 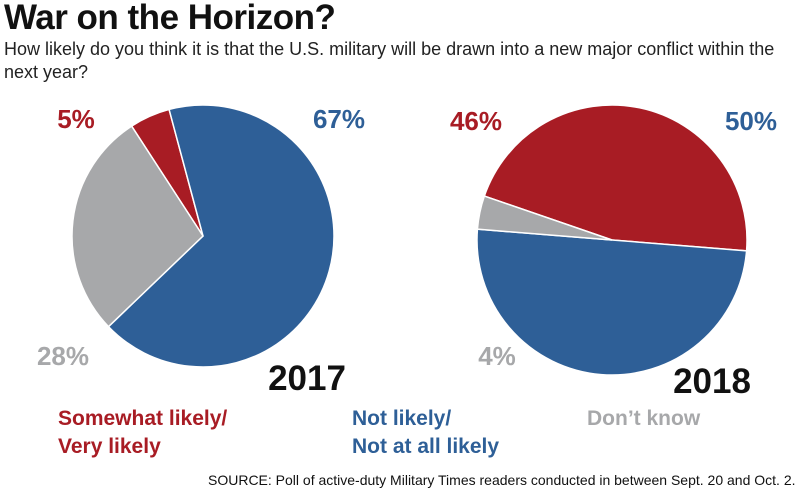 I want to click on pie-2018-slice-not-likely, so click(x=612, y=302).